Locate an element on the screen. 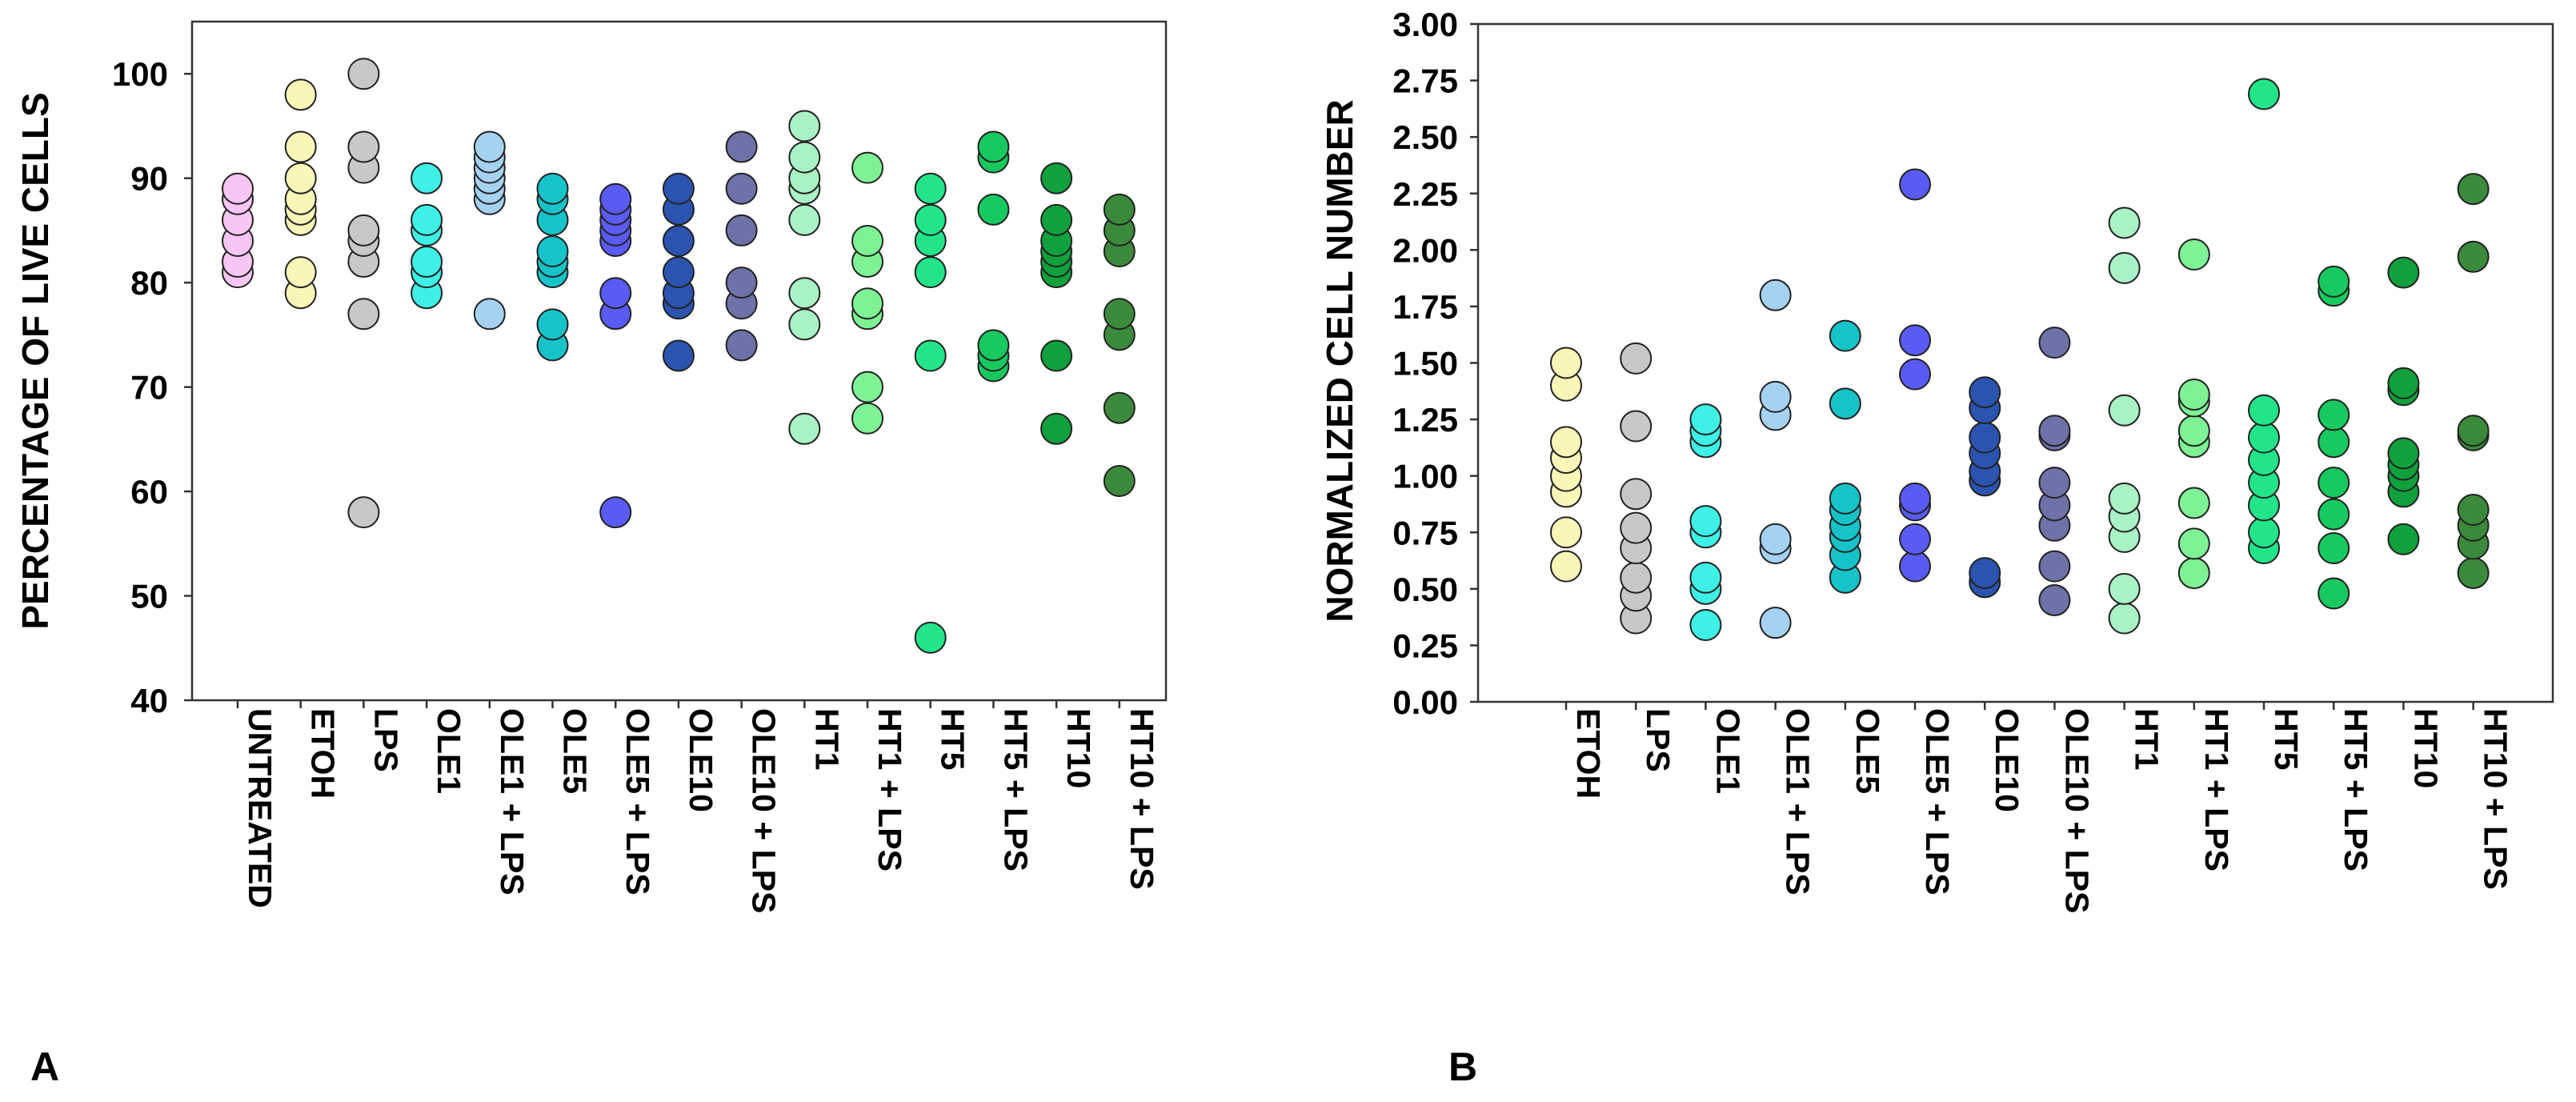 This screenshot has width=2576, height=1102. y-tick-label-b-12: 3.00 is located at coordinates (1425, 24).